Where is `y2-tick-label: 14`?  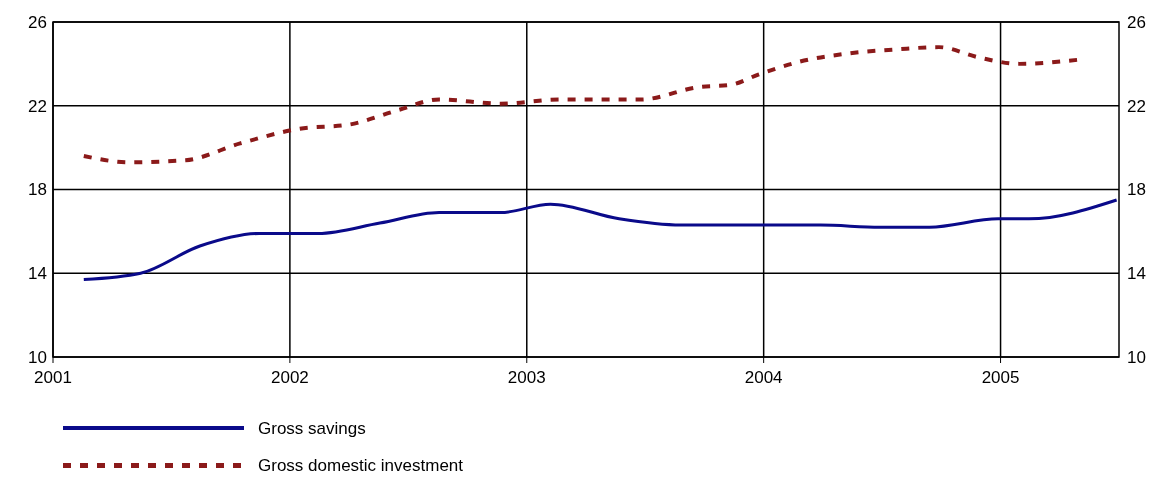 y2-tick-label: 14 is located at coordinates (1136, 274).